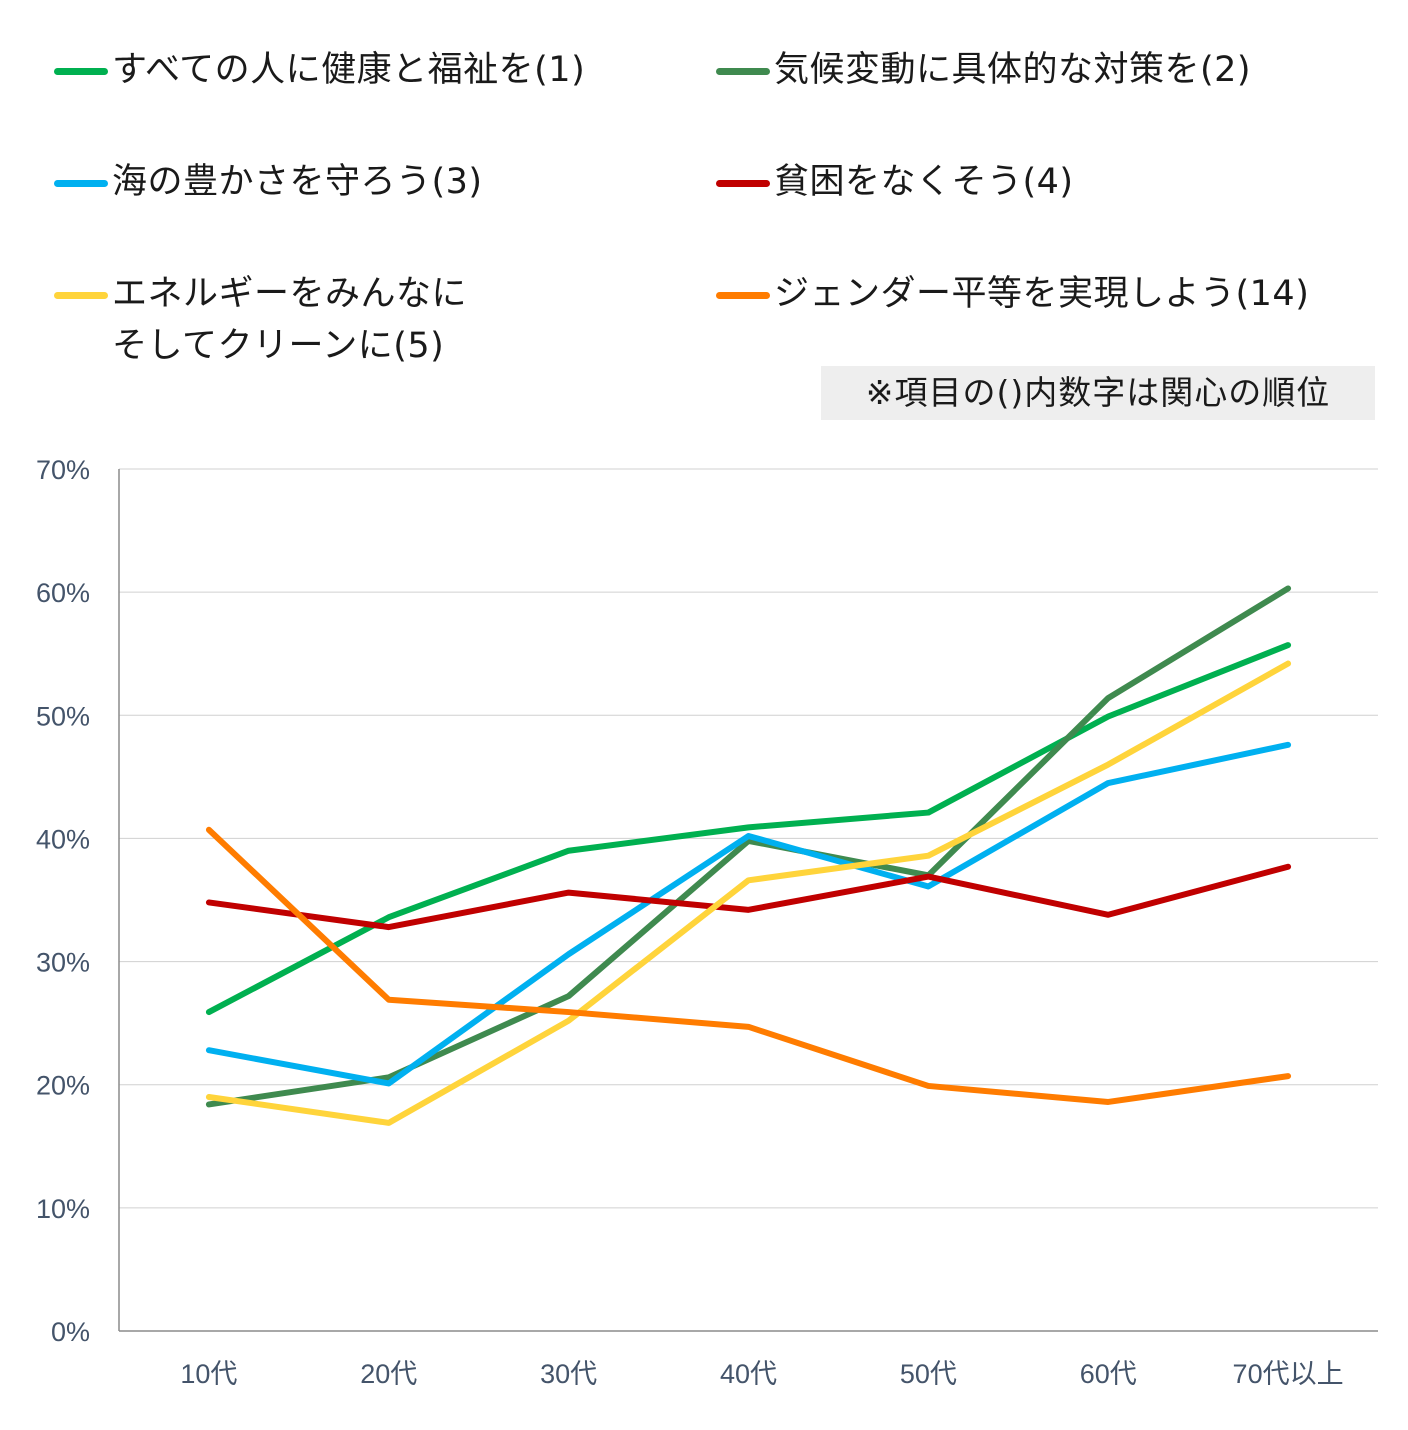 The image size is (1408, 1430). What do you see at coordinates (748, 1374) in the screenshot?
I see `x-tick-label: 40代` at bounding box center [748, 1374].